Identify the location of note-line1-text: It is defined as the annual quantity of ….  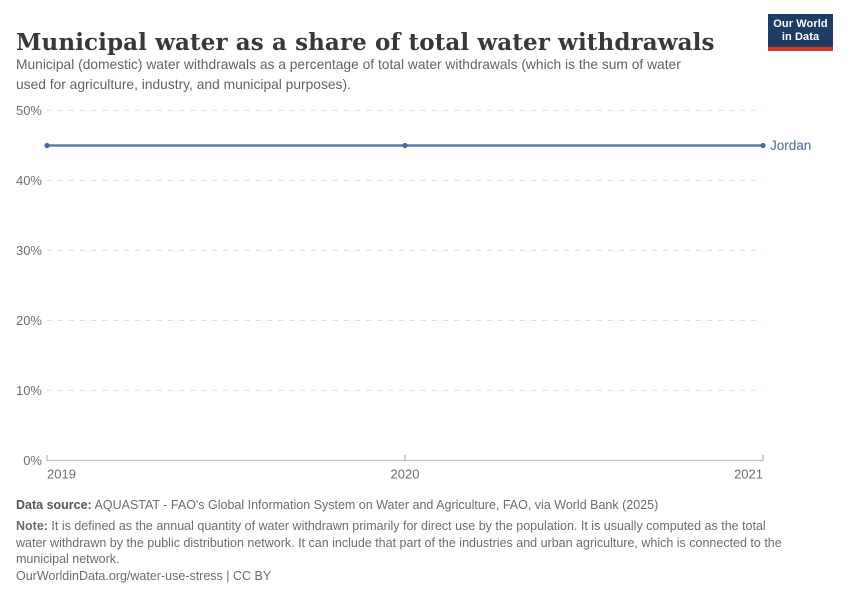
(406, 526).